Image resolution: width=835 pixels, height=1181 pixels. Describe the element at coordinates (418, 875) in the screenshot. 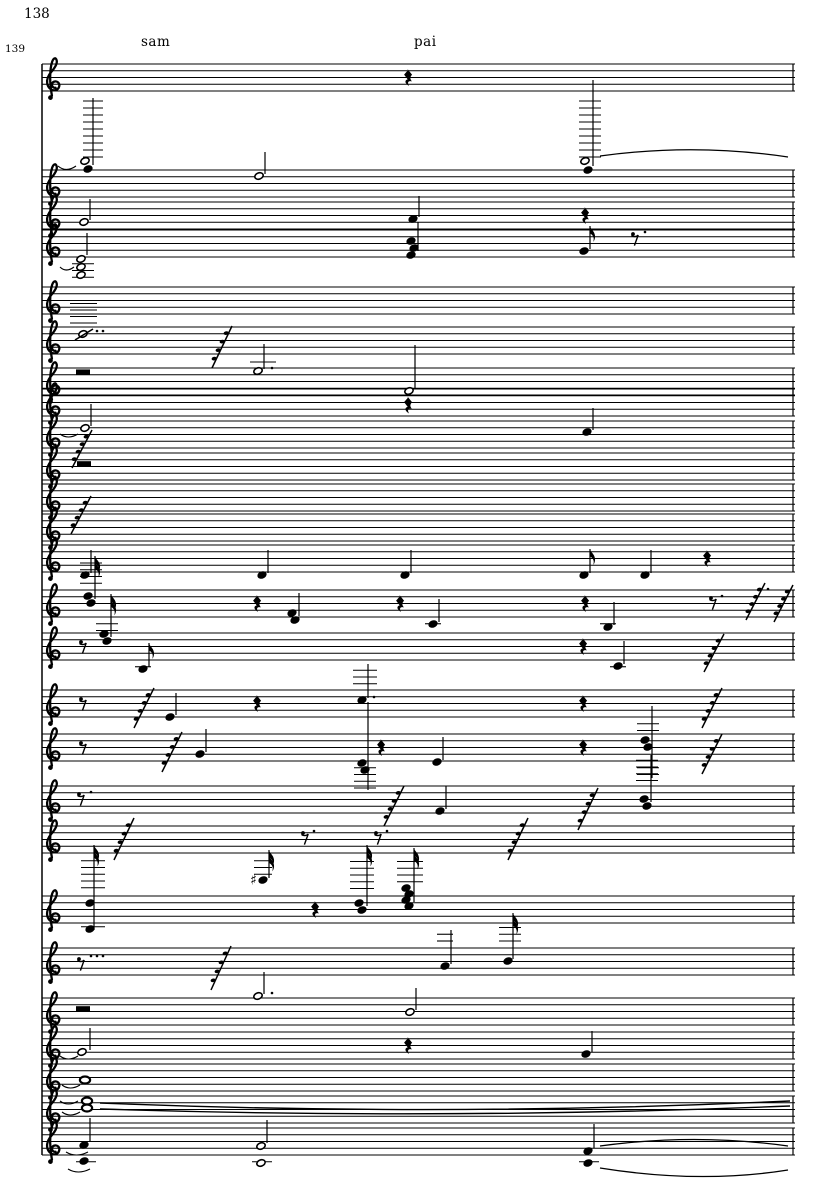

I see `staff-19: ♯` at that location.